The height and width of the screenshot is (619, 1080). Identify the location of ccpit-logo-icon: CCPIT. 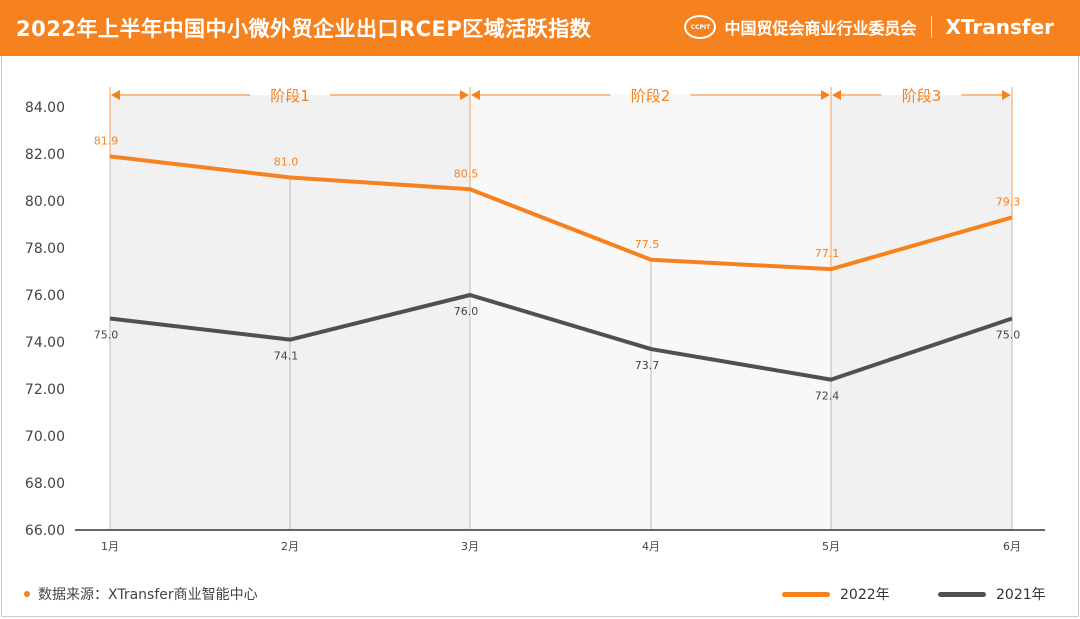
(700, 27).